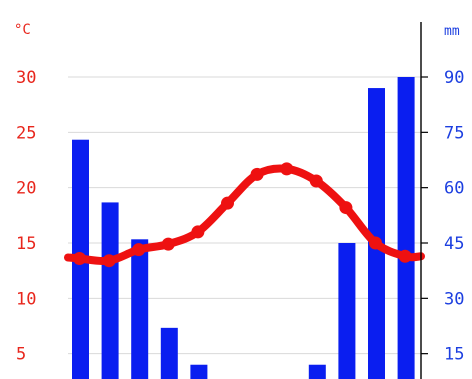 This screenshot has height=379, width=472. I want to click on right-tick-label: 30, so click(454, 299).